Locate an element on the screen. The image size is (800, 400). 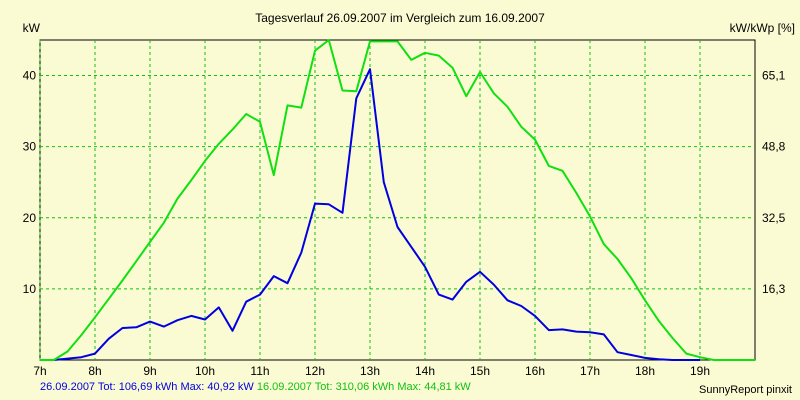
x-tick-label: 12h is located at coordinates (315, 371).